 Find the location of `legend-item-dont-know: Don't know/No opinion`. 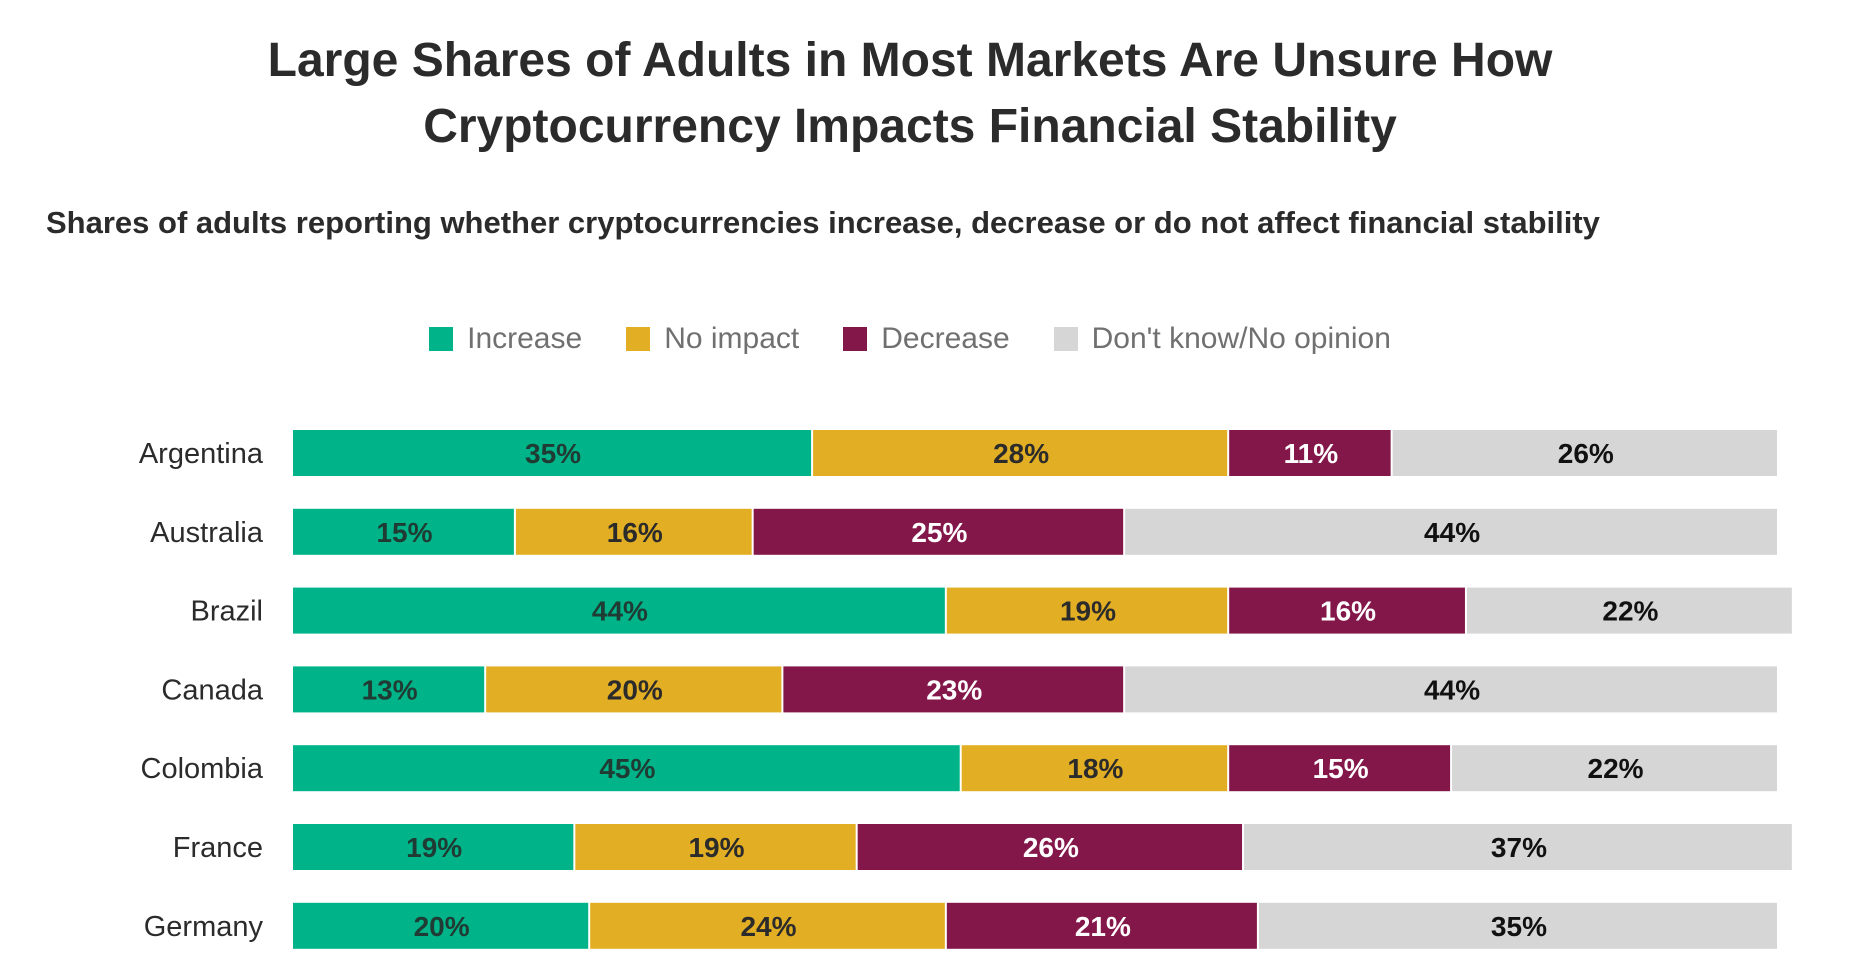

legend-item-dont-know: Don't know/No opinion is located at coordinates (1222, 339).